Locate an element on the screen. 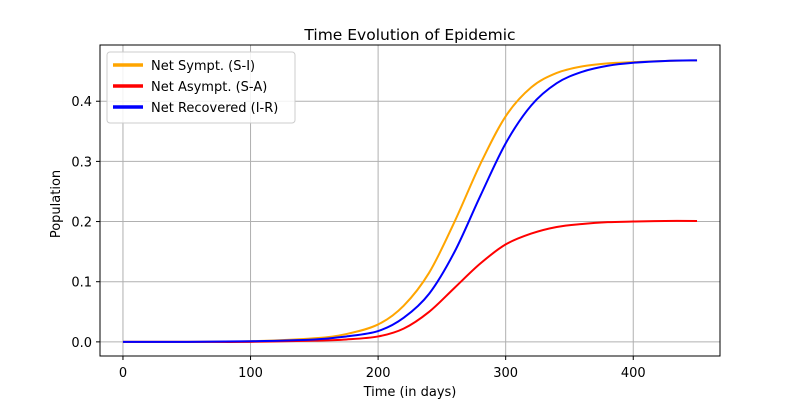  y-tick-label: 0.3 is located at coordinates (81, 162).